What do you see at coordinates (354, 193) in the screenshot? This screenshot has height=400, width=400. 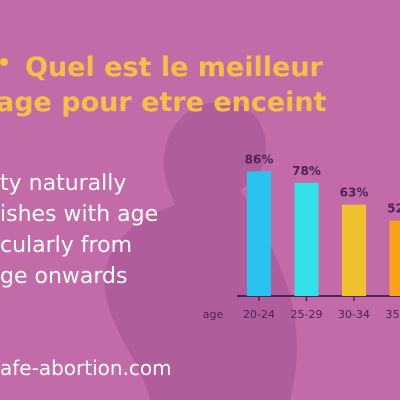 I see `value-label: 63%` at bounding box center [354, 193].